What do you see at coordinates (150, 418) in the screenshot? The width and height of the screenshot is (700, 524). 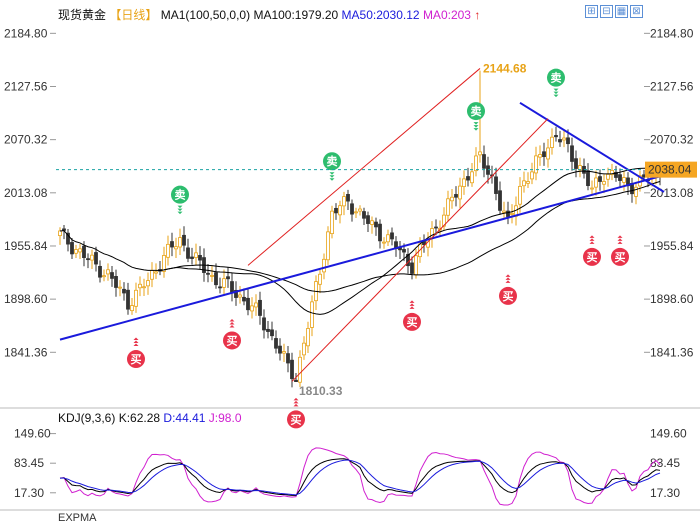 I see `kdj-header: KDJ(9,3,6) K:62.28 D:44.41 J:98.0` at bounding box center [150, 418].